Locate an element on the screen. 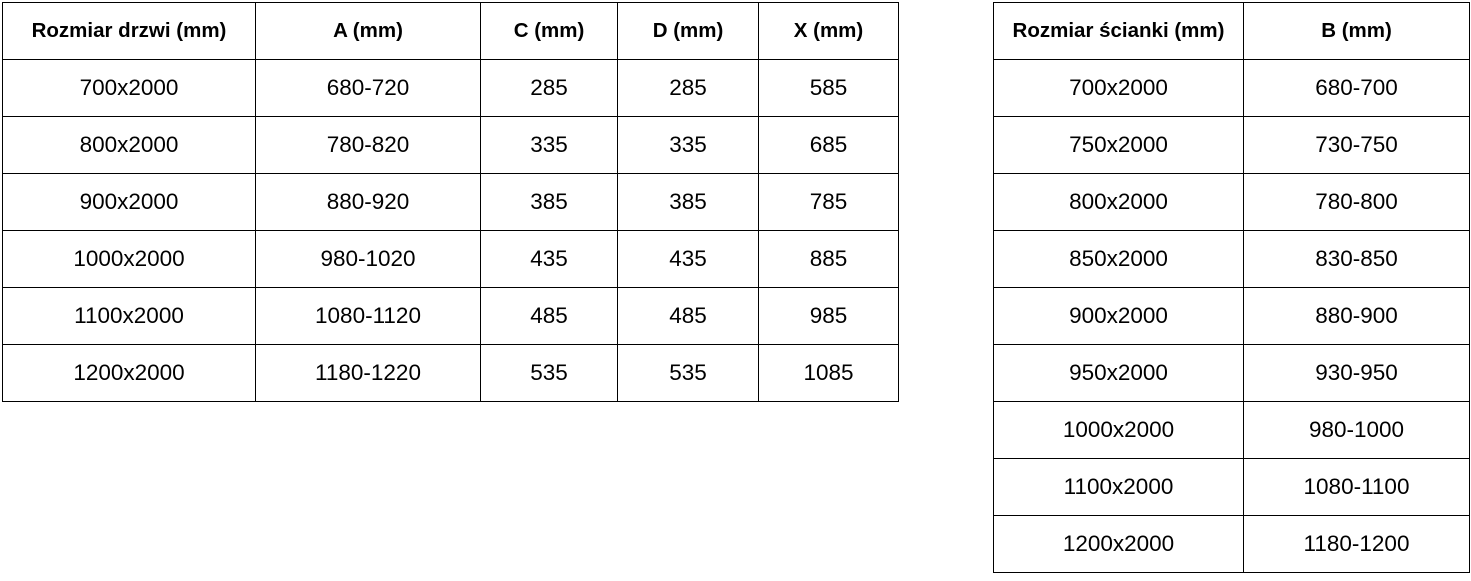 Image resolution: width=1471 pixels, height=581 pixels. cell-b: 730-750 is located at coordinates (1356, 145).